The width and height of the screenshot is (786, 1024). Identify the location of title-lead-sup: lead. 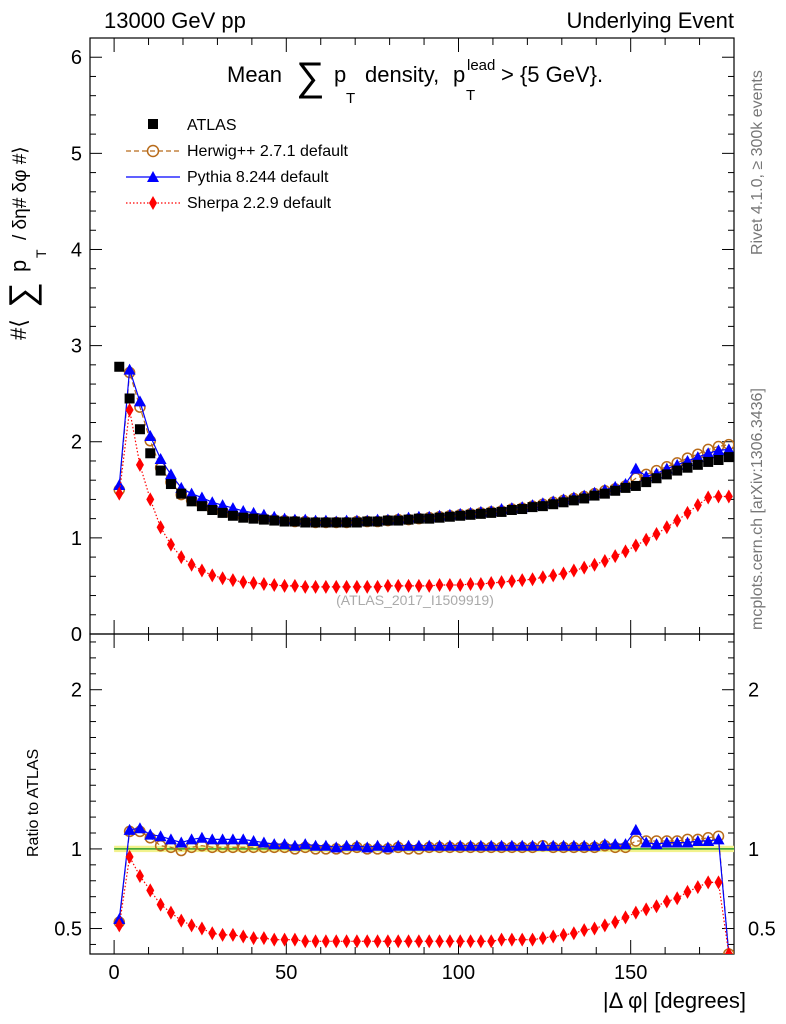
(481, 65).